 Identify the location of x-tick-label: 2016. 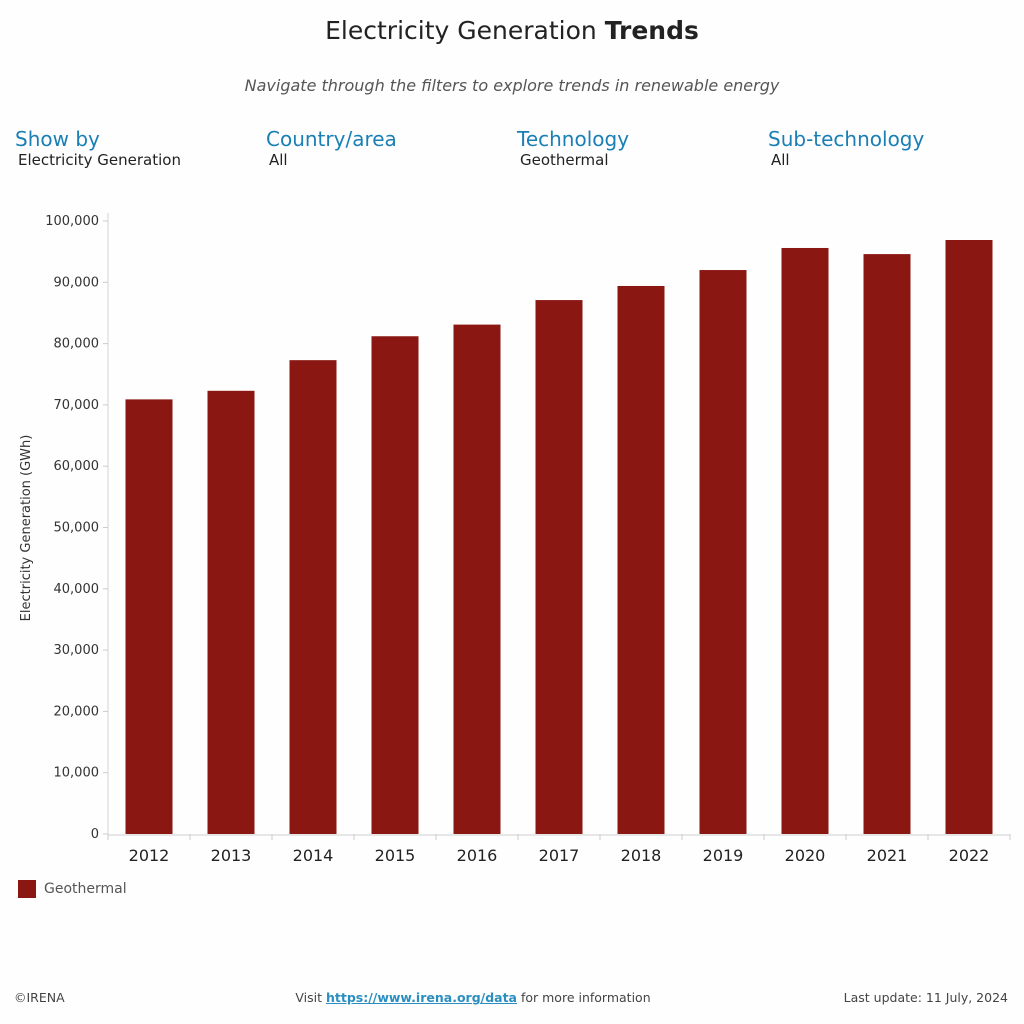
(477, 855).